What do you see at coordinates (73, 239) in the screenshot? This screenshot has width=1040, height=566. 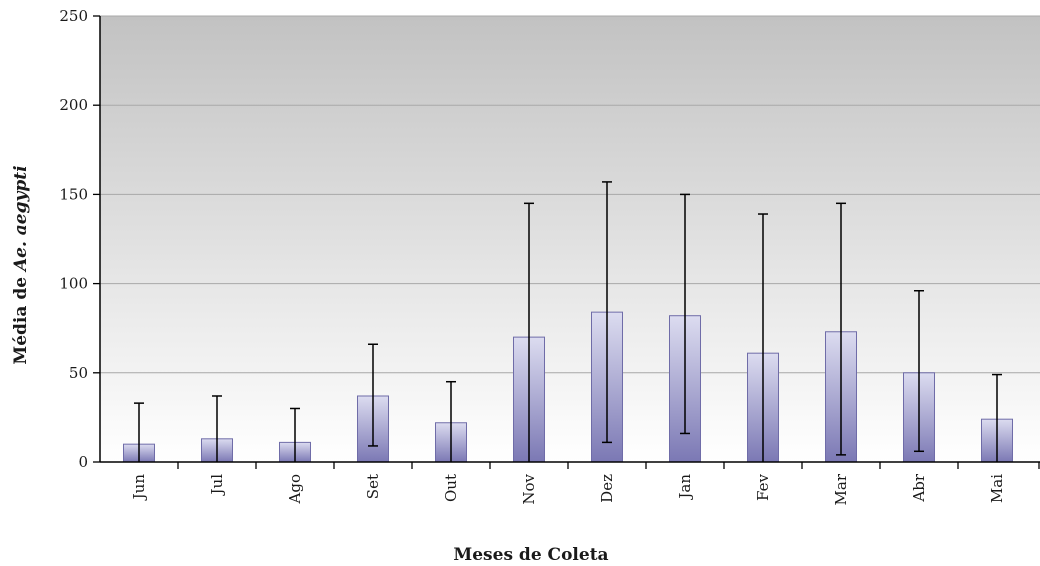 I see `y-tick-labels: 0 50 100 150 200 250` at bounding box center [73, 239].